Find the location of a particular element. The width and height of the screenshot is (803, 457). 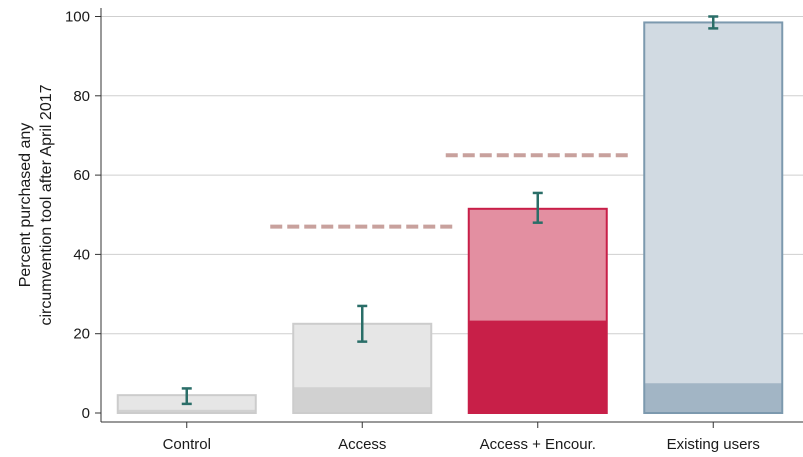

y-tick-label-60: 60 is located at coordinates (81, 175).